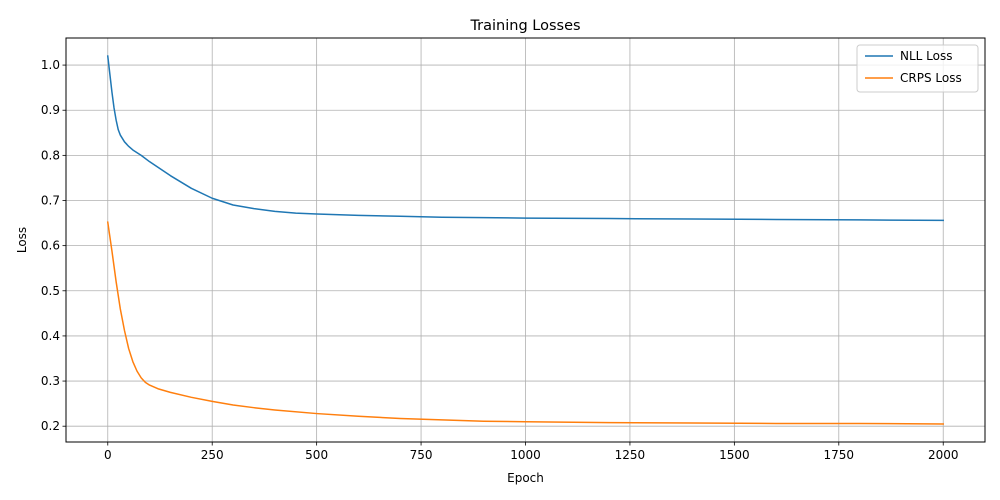 Image resolution: width=1000 pixels, height=500 pixels. I want to click on y-tick-label: 0.5, so click(50, 291).